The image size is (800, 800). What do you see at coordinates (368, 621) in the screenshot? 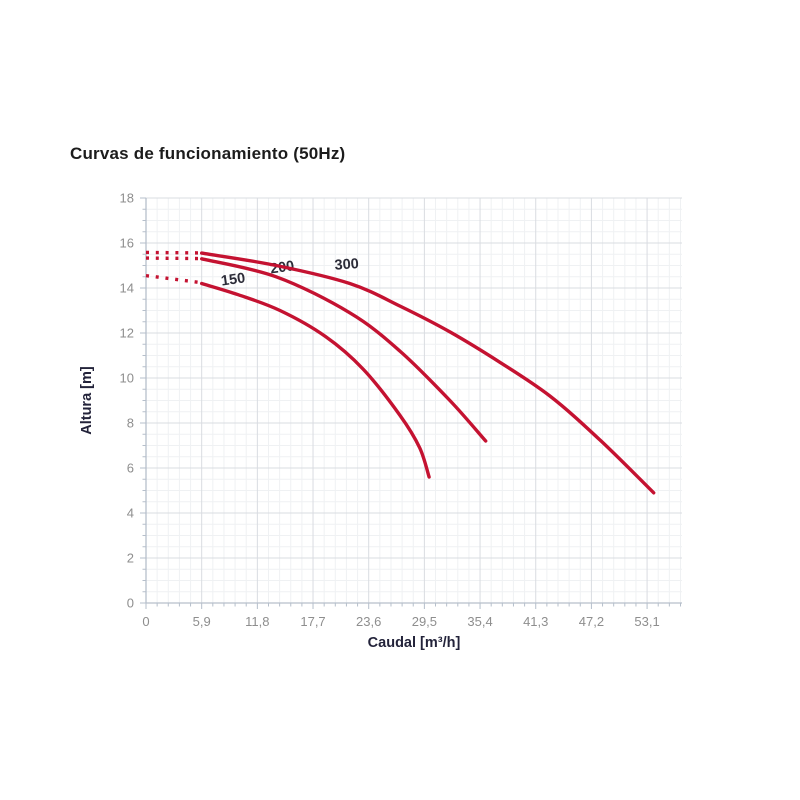
I see `x-tick-label: 23,6` at bounding box center [368, 621].